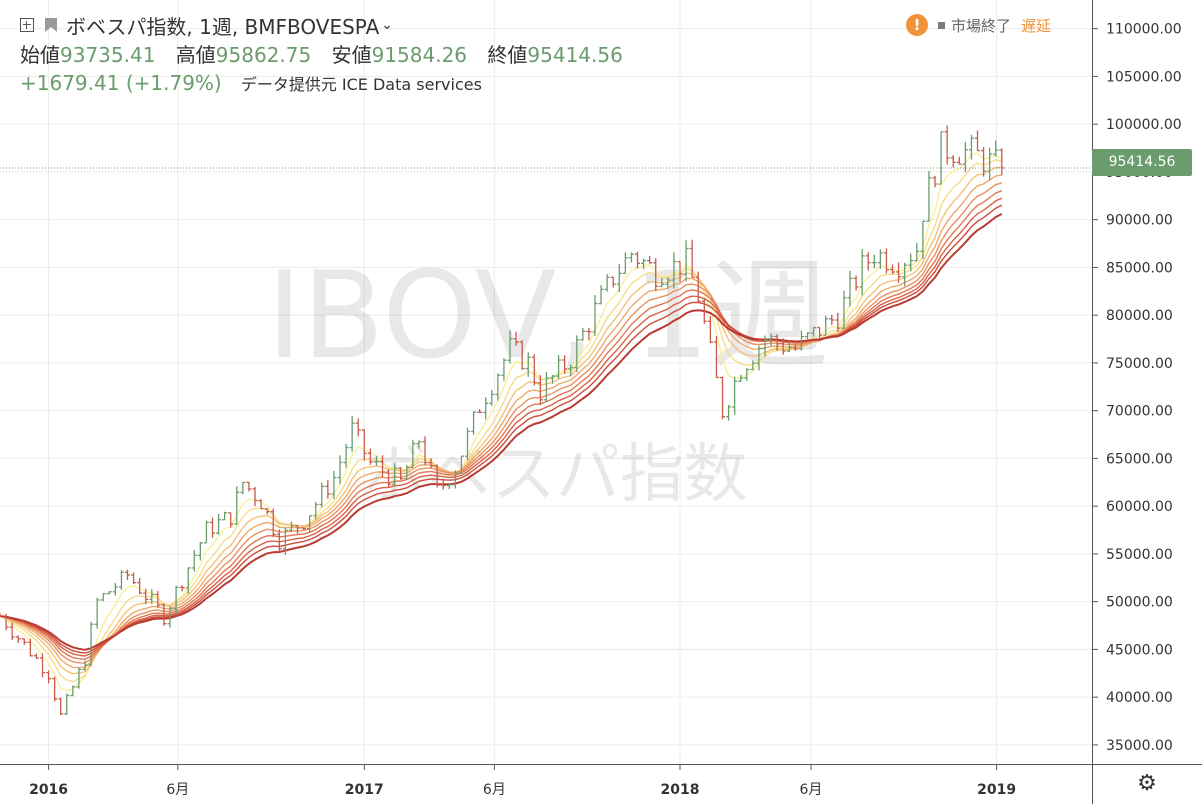 This screenshot has width=1202, height=804. What do you see at coordinates (223, 26) in the screenshot?
I see `symbol-title: ボベスパ指数, 1週, BMFBOVESPA` at bounding box center [223, 26].